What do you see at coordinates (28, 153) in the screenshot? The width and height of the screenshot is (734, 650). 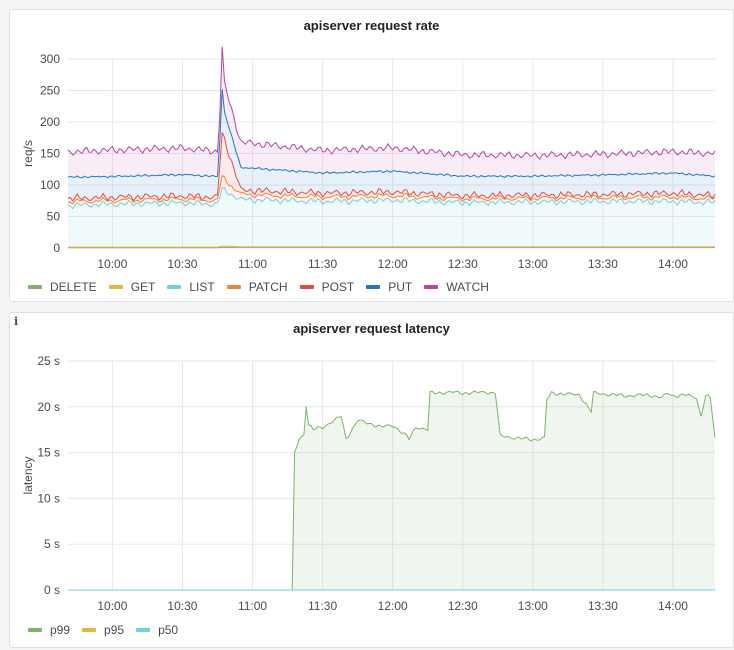 I see `y-axis-label: req/s` at bounding box center [28, 153].